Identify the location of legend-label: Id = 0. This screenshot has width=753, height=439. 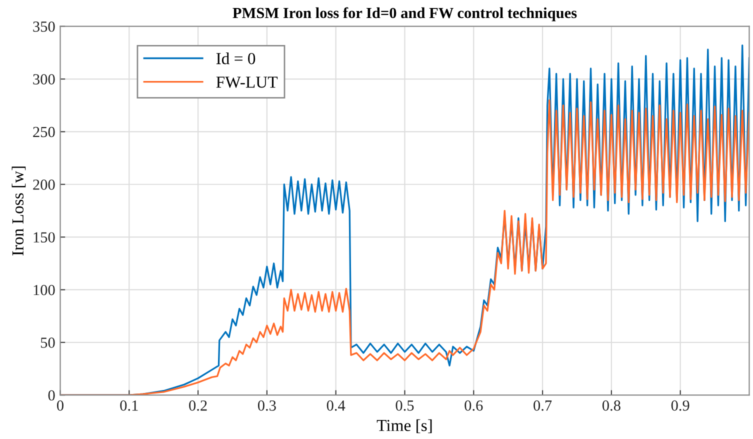
(236, 58).